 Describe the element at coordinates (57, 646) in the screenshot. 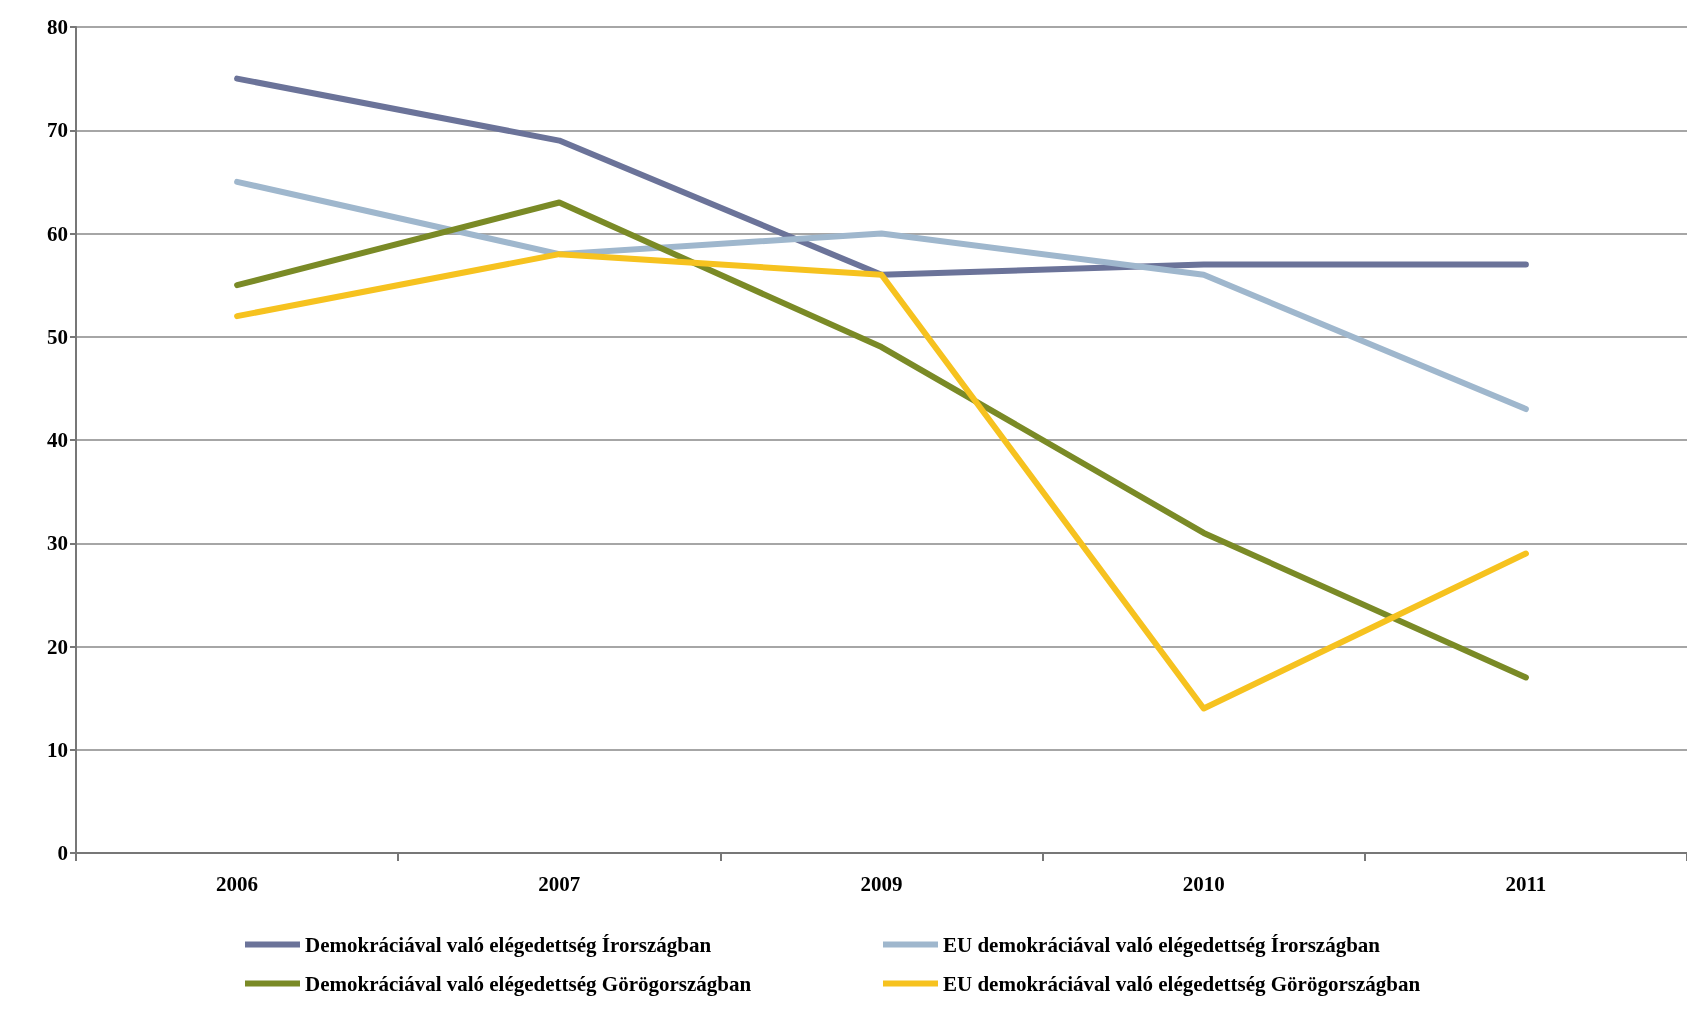

I see `y-tick-label: 20` at that location.